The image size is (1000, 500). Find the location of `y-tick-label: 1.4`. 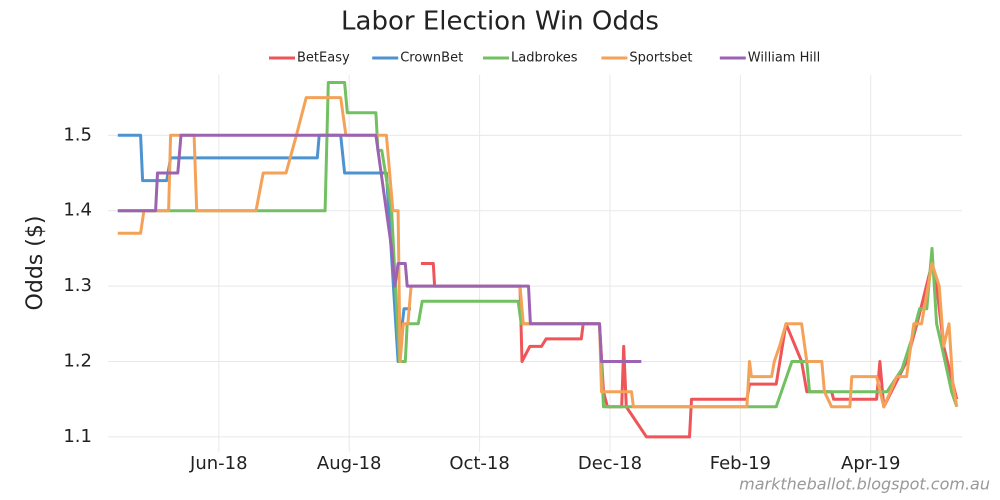

y-tick-label: 1.4 is located at coordinates (77, 210).